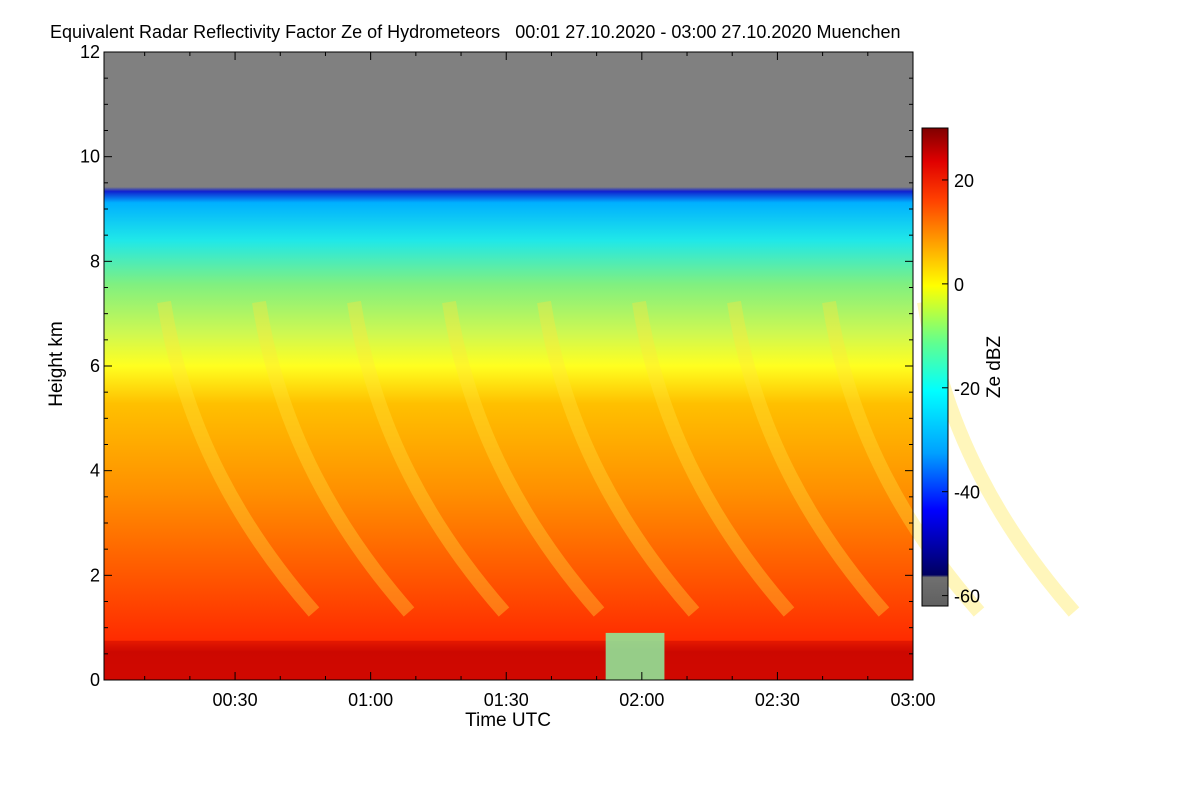 The height and width of the screenshot is (800, 1200). Describe the element at coordinates (95, 471) in the screenshot. I see `y-tick-label: 4` at that location.